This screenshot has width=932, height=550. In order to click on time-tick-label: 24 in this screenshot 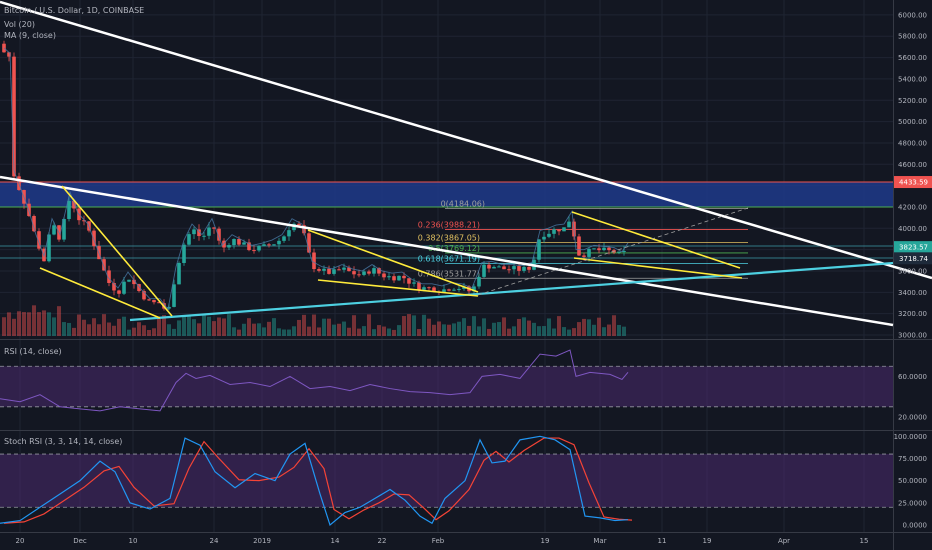, I will do `click(214, 541)`.